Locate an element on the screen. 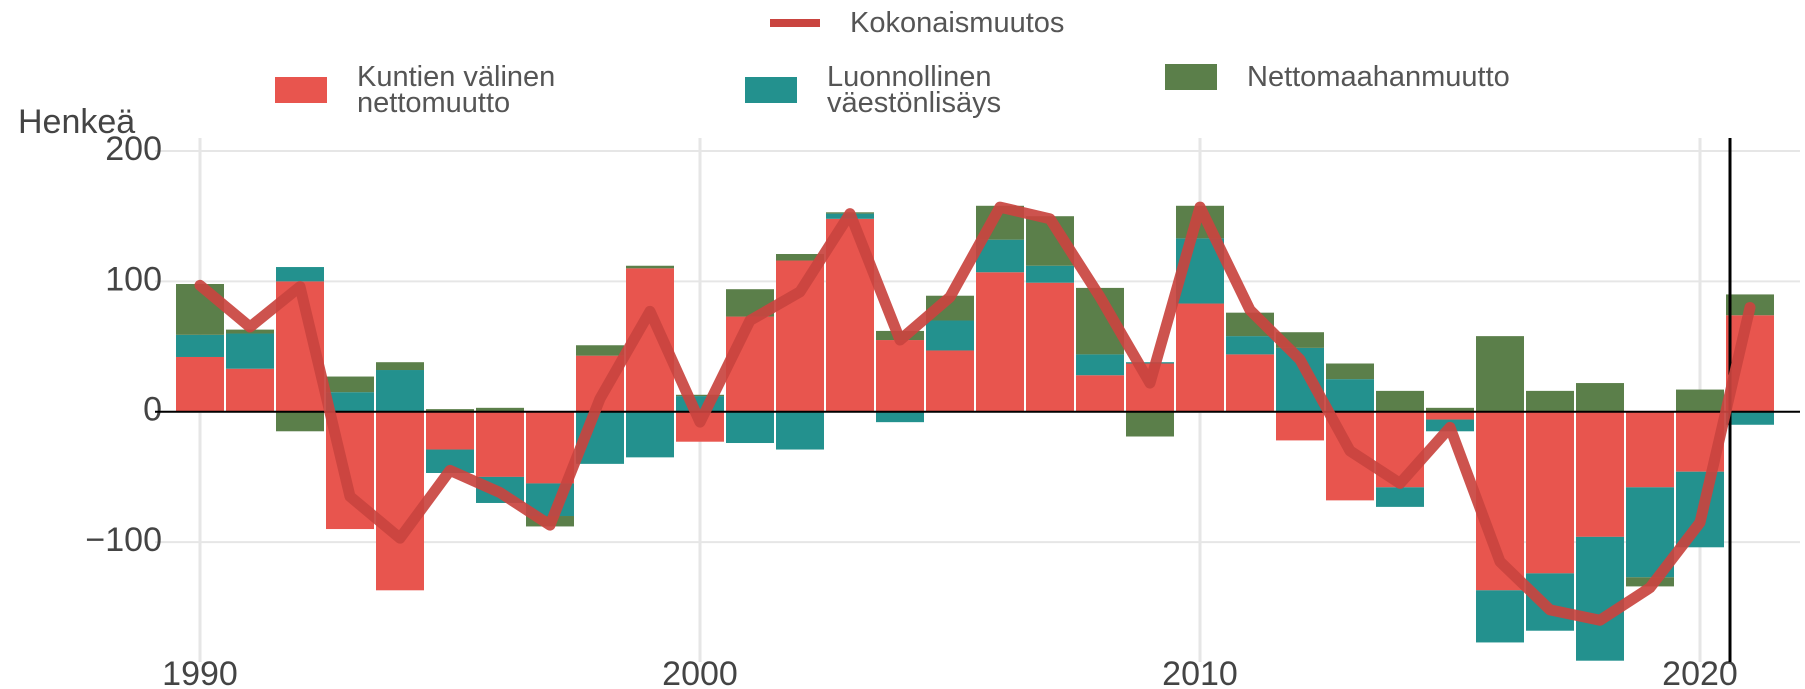 This screenshot has height=689, width=1805. legend-label: Nettomaahanmuutto is located at coordinates (1378, 77).